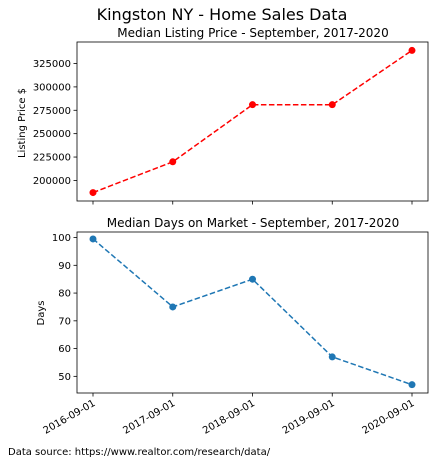 This screenshot has width=435, height=465. What do you see at coordinates (389, 417) in the screenshot?
I see `x-tick-label: 2020-09-01` at bounding box center [389, 417].